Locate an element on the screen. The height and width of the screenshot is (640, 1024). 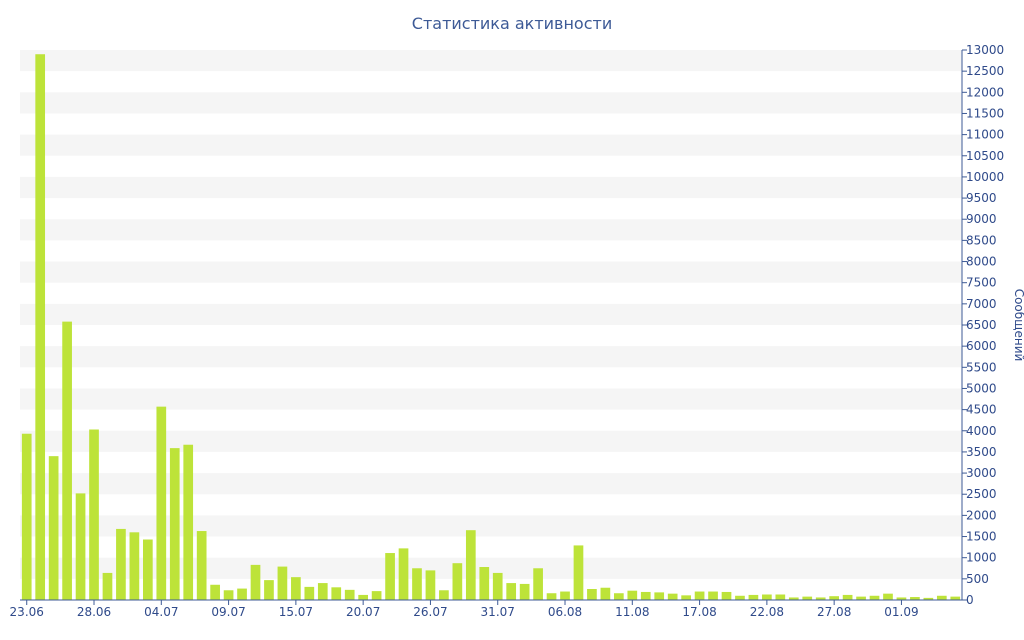
y-tick-label: 10000 is located at coordinates (985, 177).